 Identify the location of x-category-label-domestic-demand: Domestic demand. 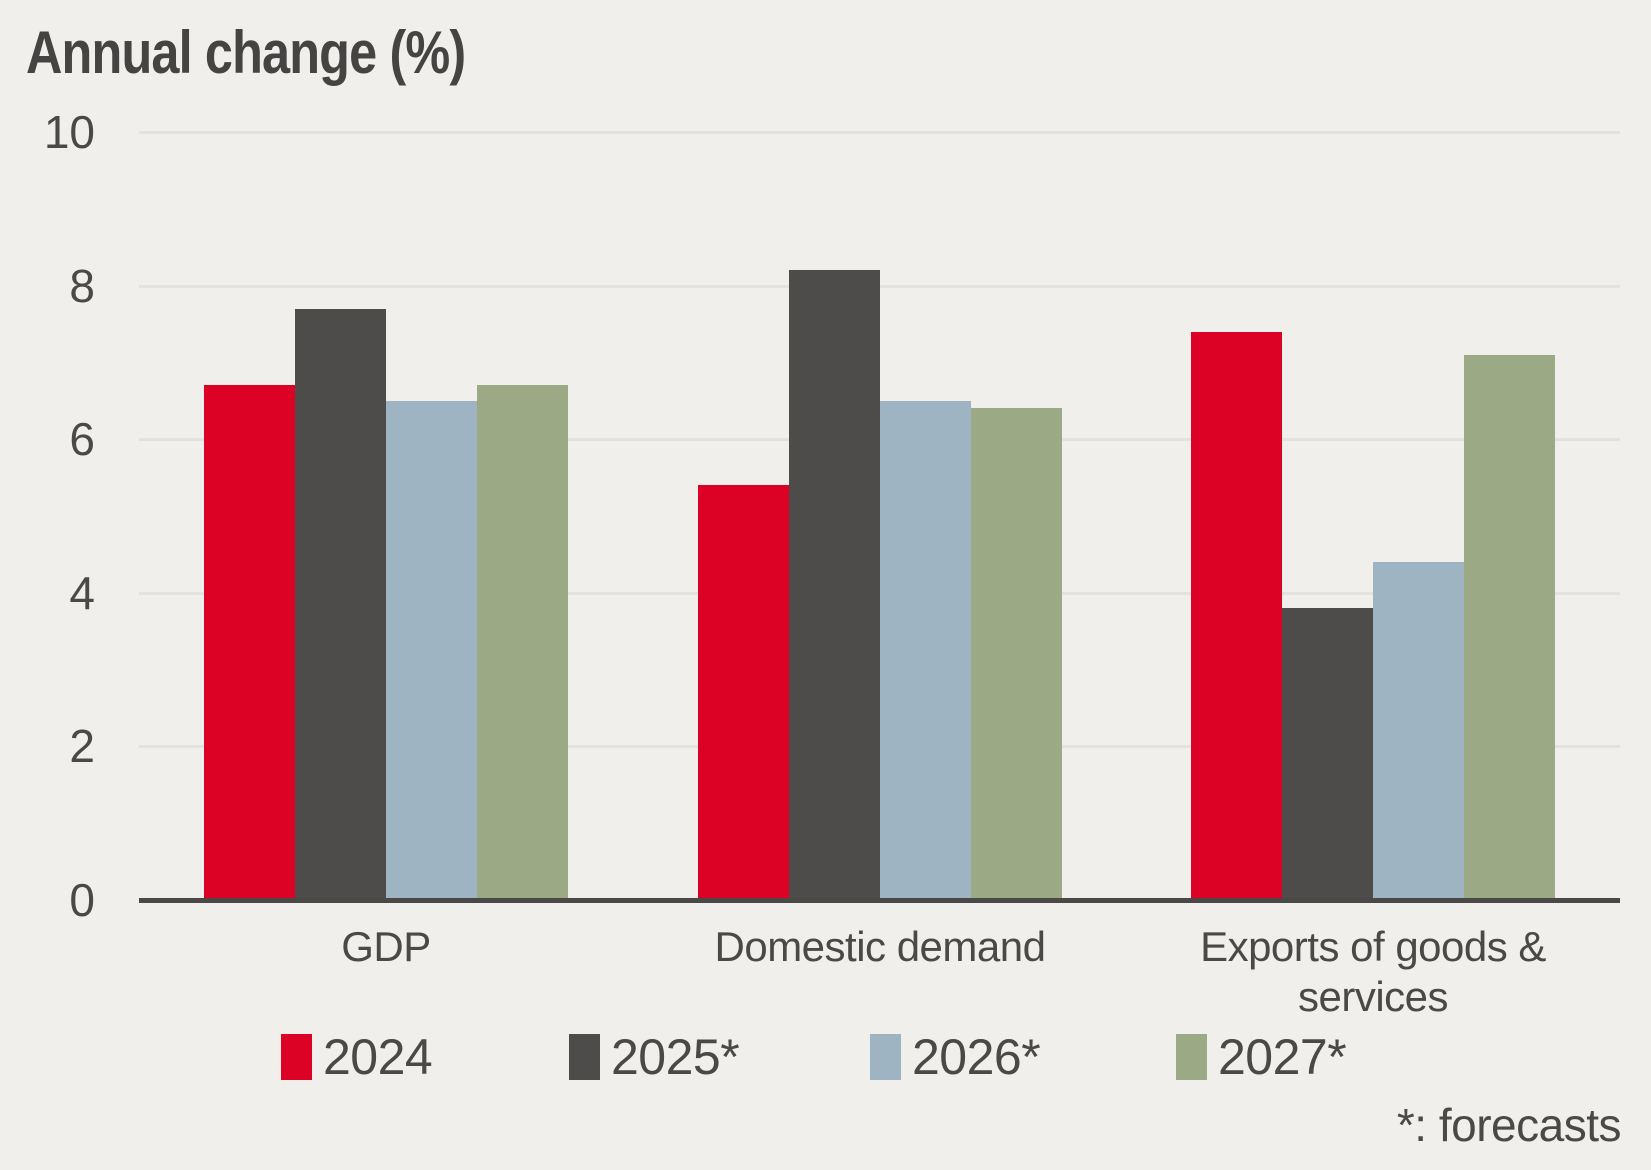
(880, 946).